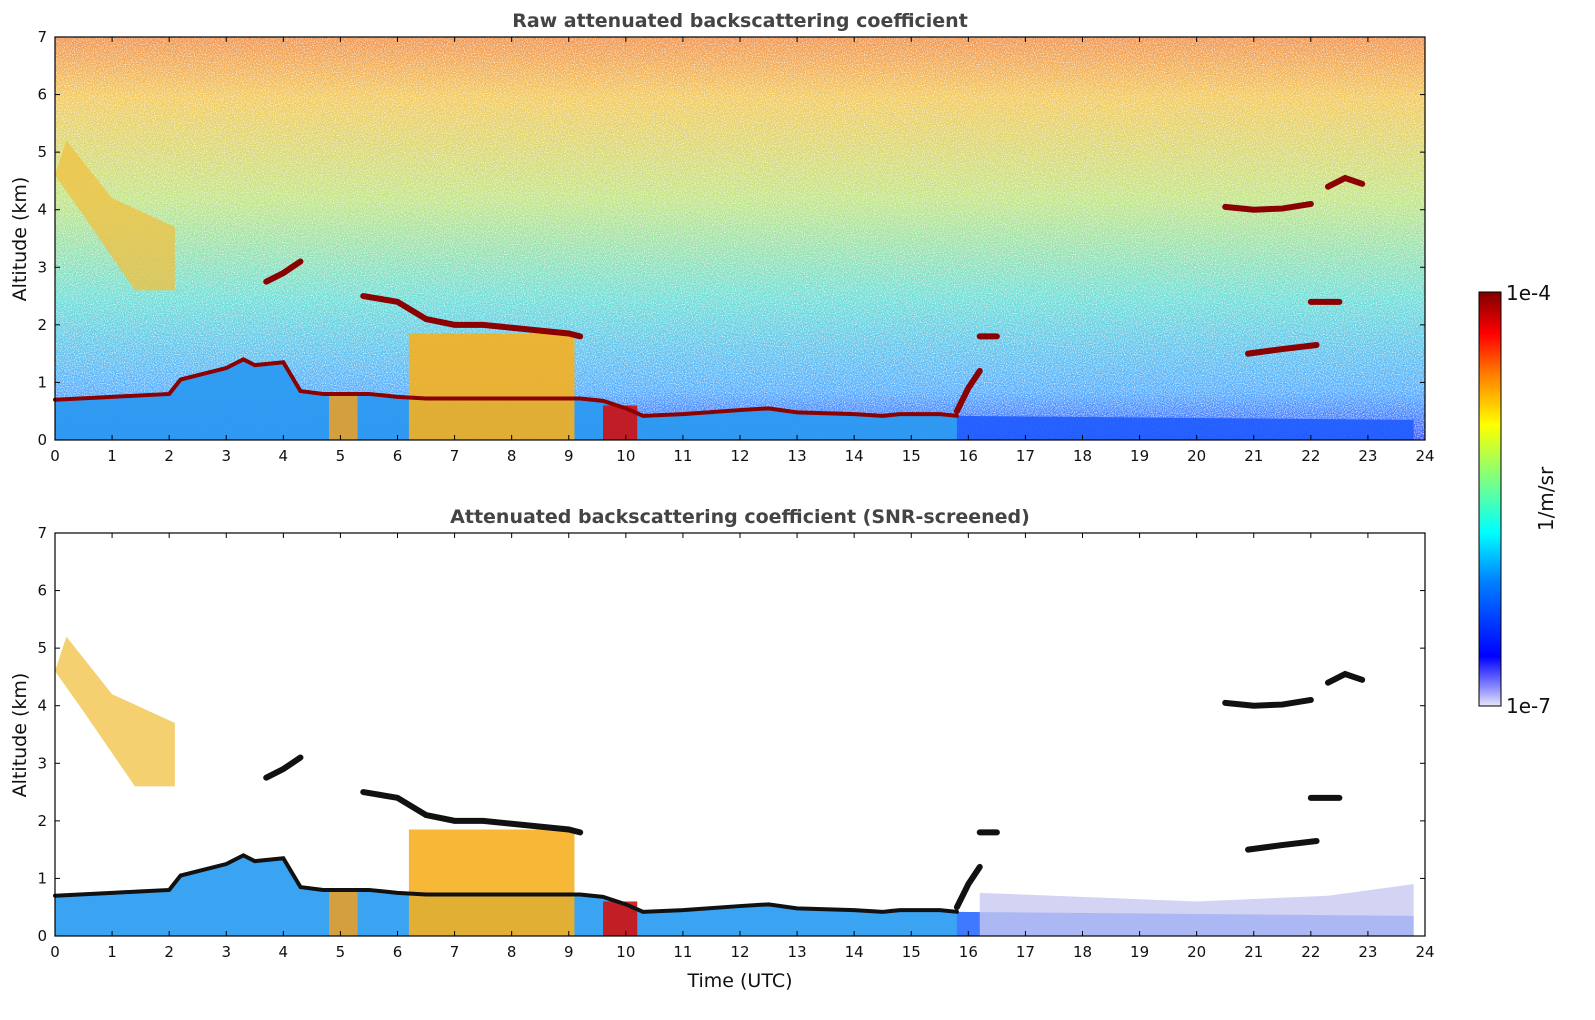 This screenshot has width=1595, height=1020. I want to click on colorbar-min-label: 1e-7, so click(1528, 706).